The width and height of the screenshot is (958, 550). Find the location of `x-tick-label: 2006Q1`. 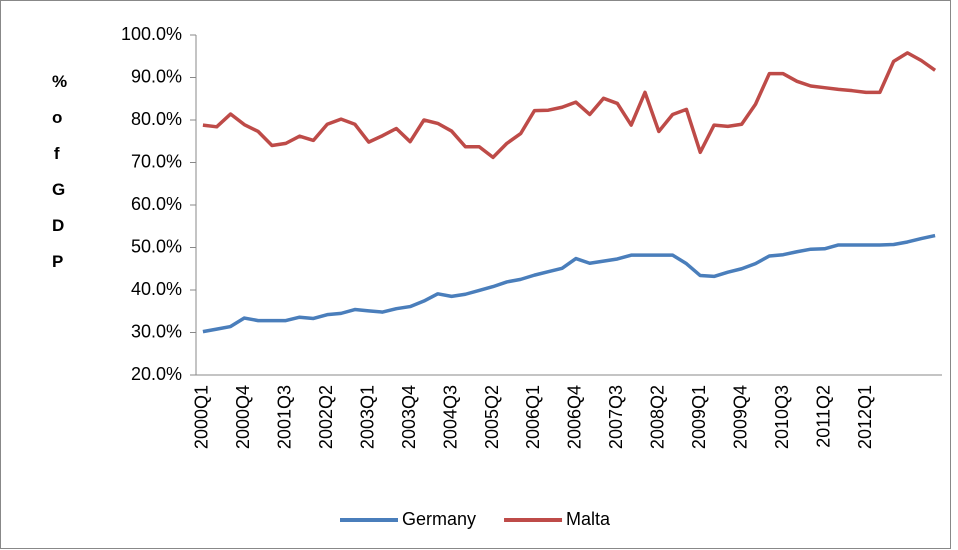

x-tick-label: 2006Q1 is located at coordinates (533, 417).